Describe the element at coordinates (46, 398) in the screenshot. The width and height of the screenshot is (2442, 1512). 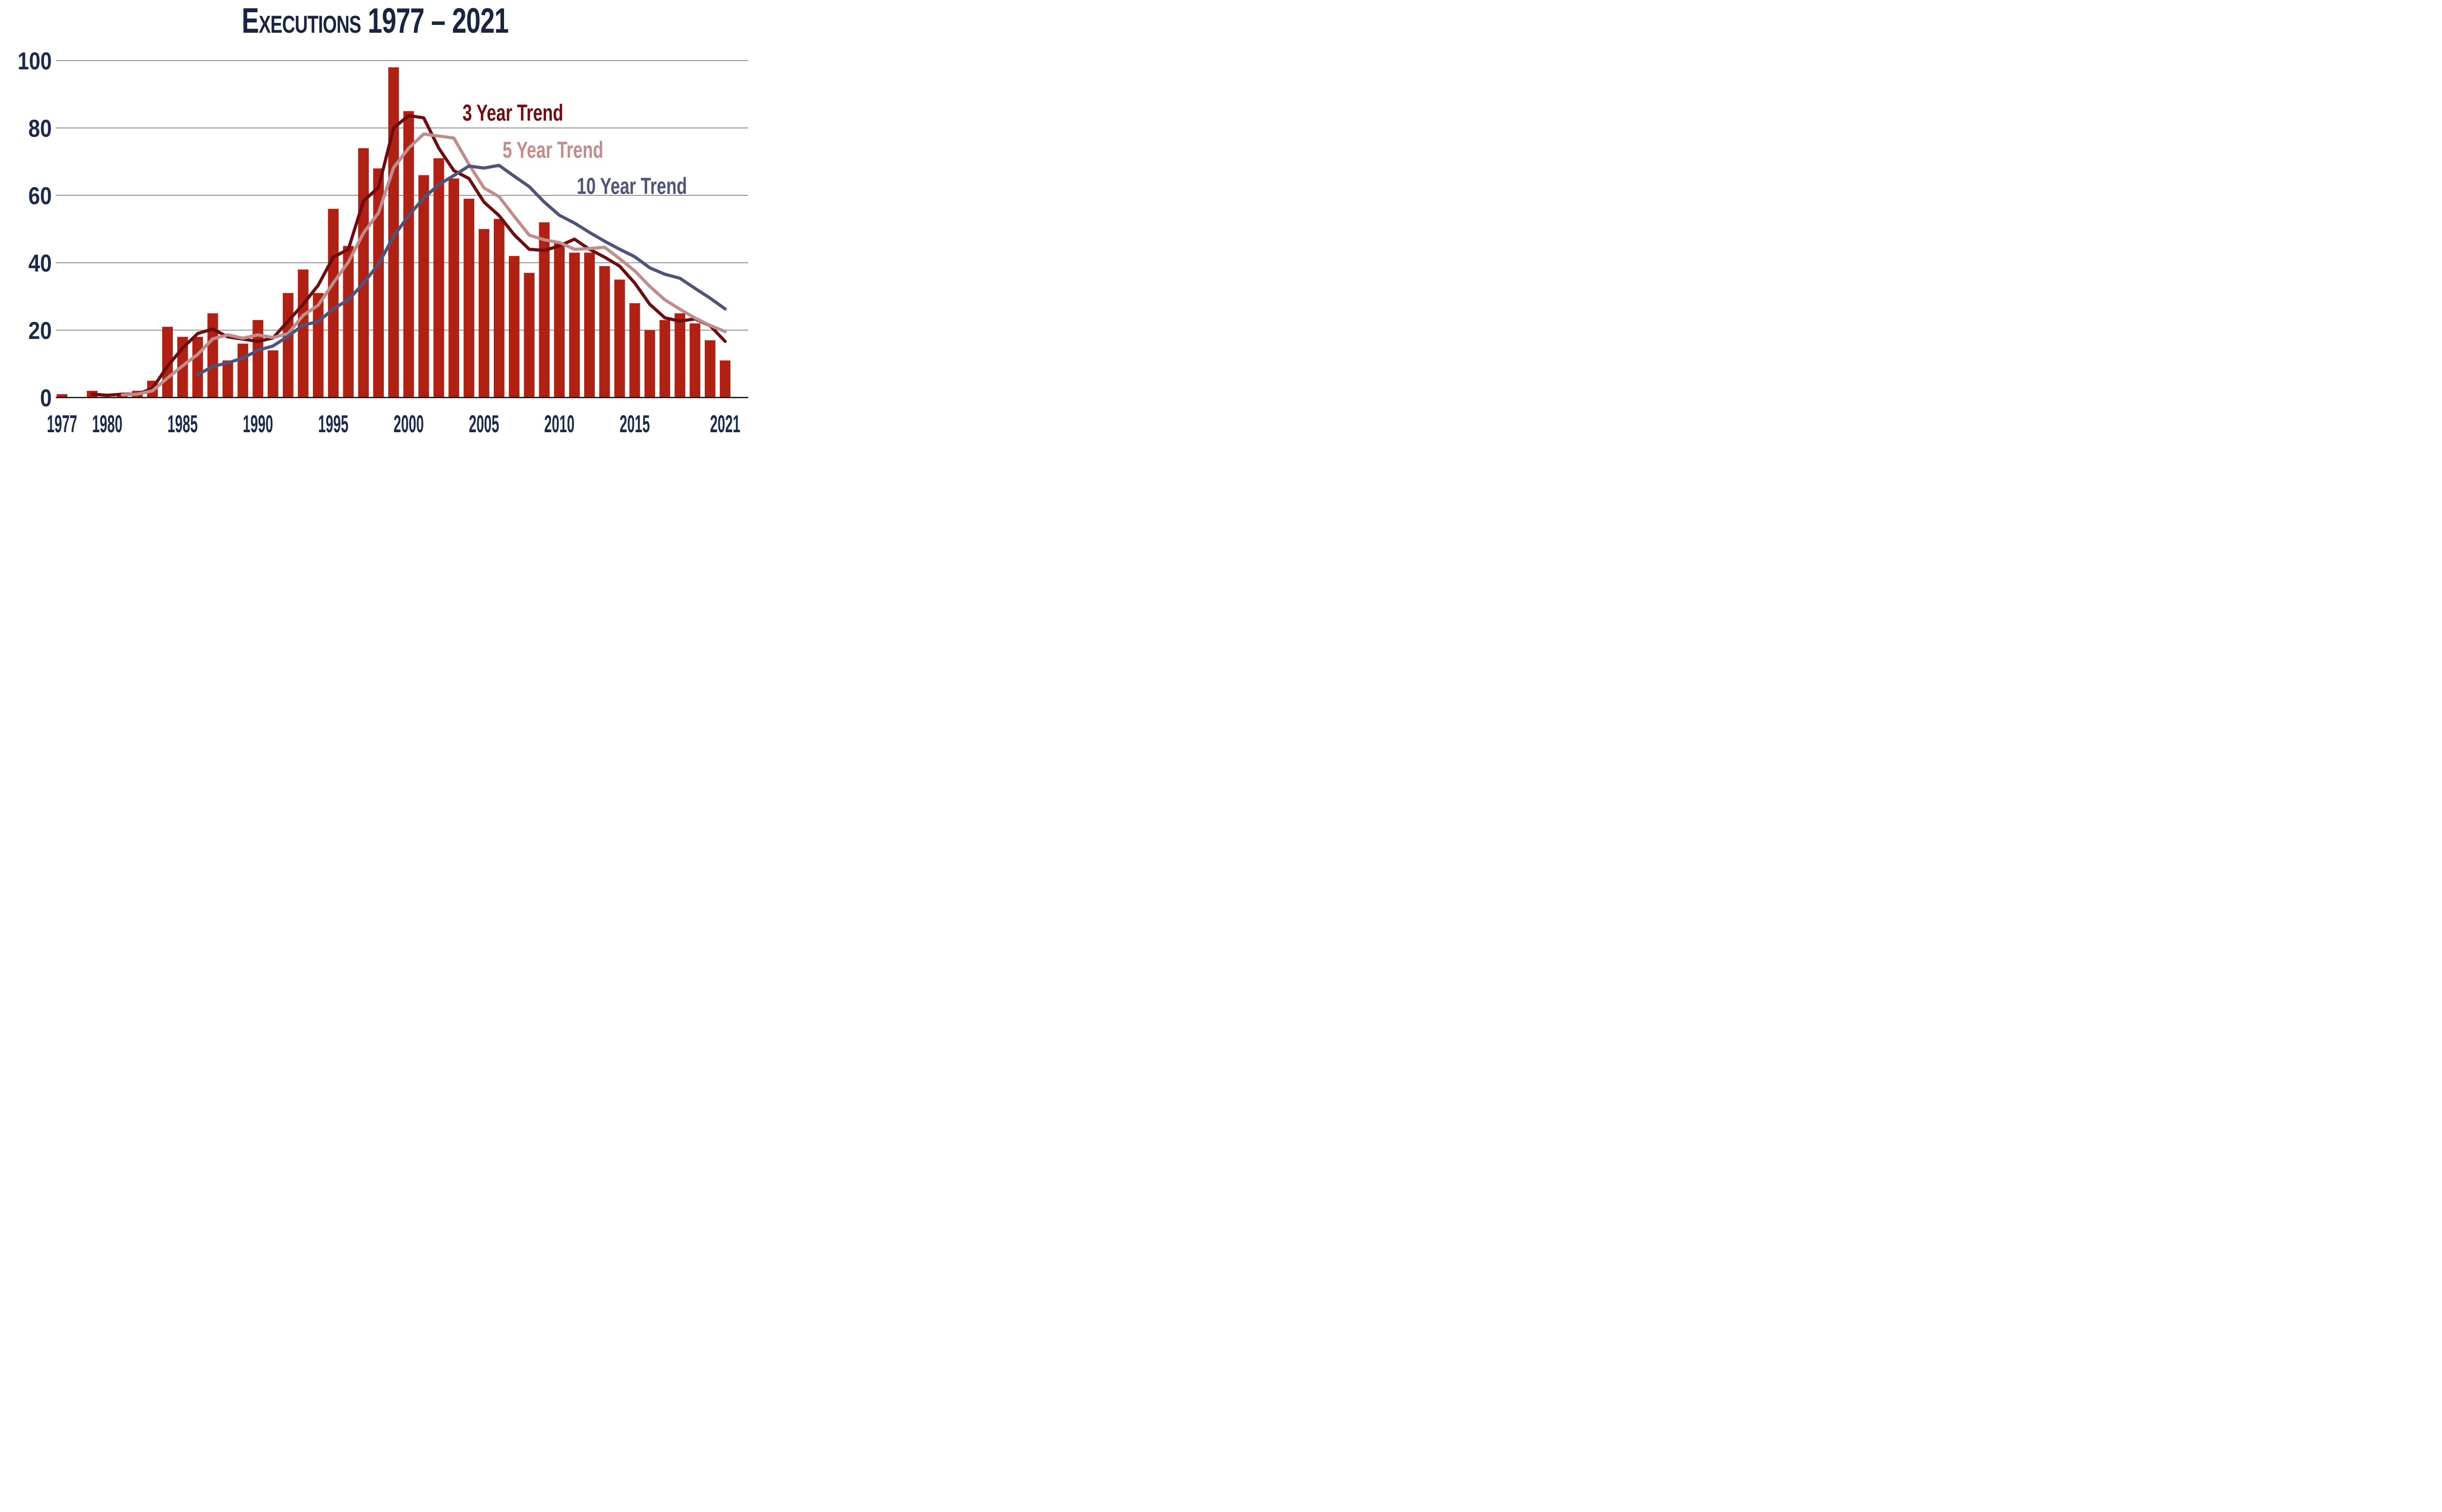
I see `y-tick-label-0: 0` at that location.